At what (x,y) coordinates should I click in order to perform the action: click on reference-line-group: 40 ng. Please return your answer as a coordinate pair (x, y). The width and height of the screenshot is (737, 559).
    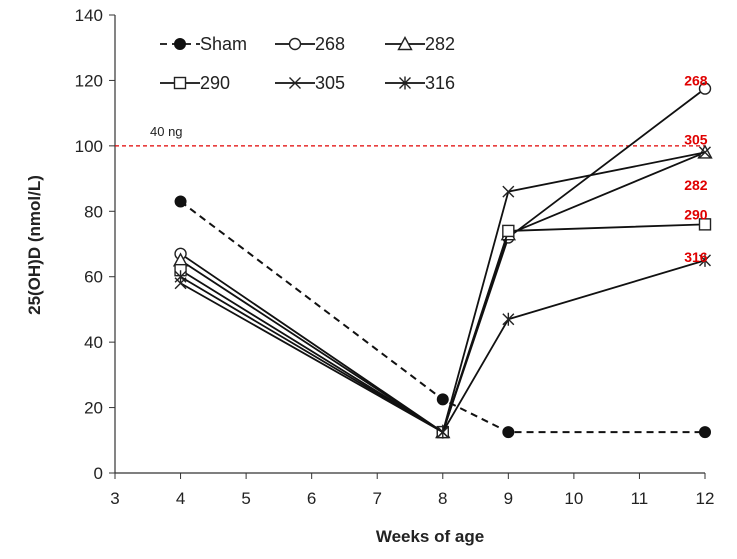
    Looking at the image, I should click on (410, 135).